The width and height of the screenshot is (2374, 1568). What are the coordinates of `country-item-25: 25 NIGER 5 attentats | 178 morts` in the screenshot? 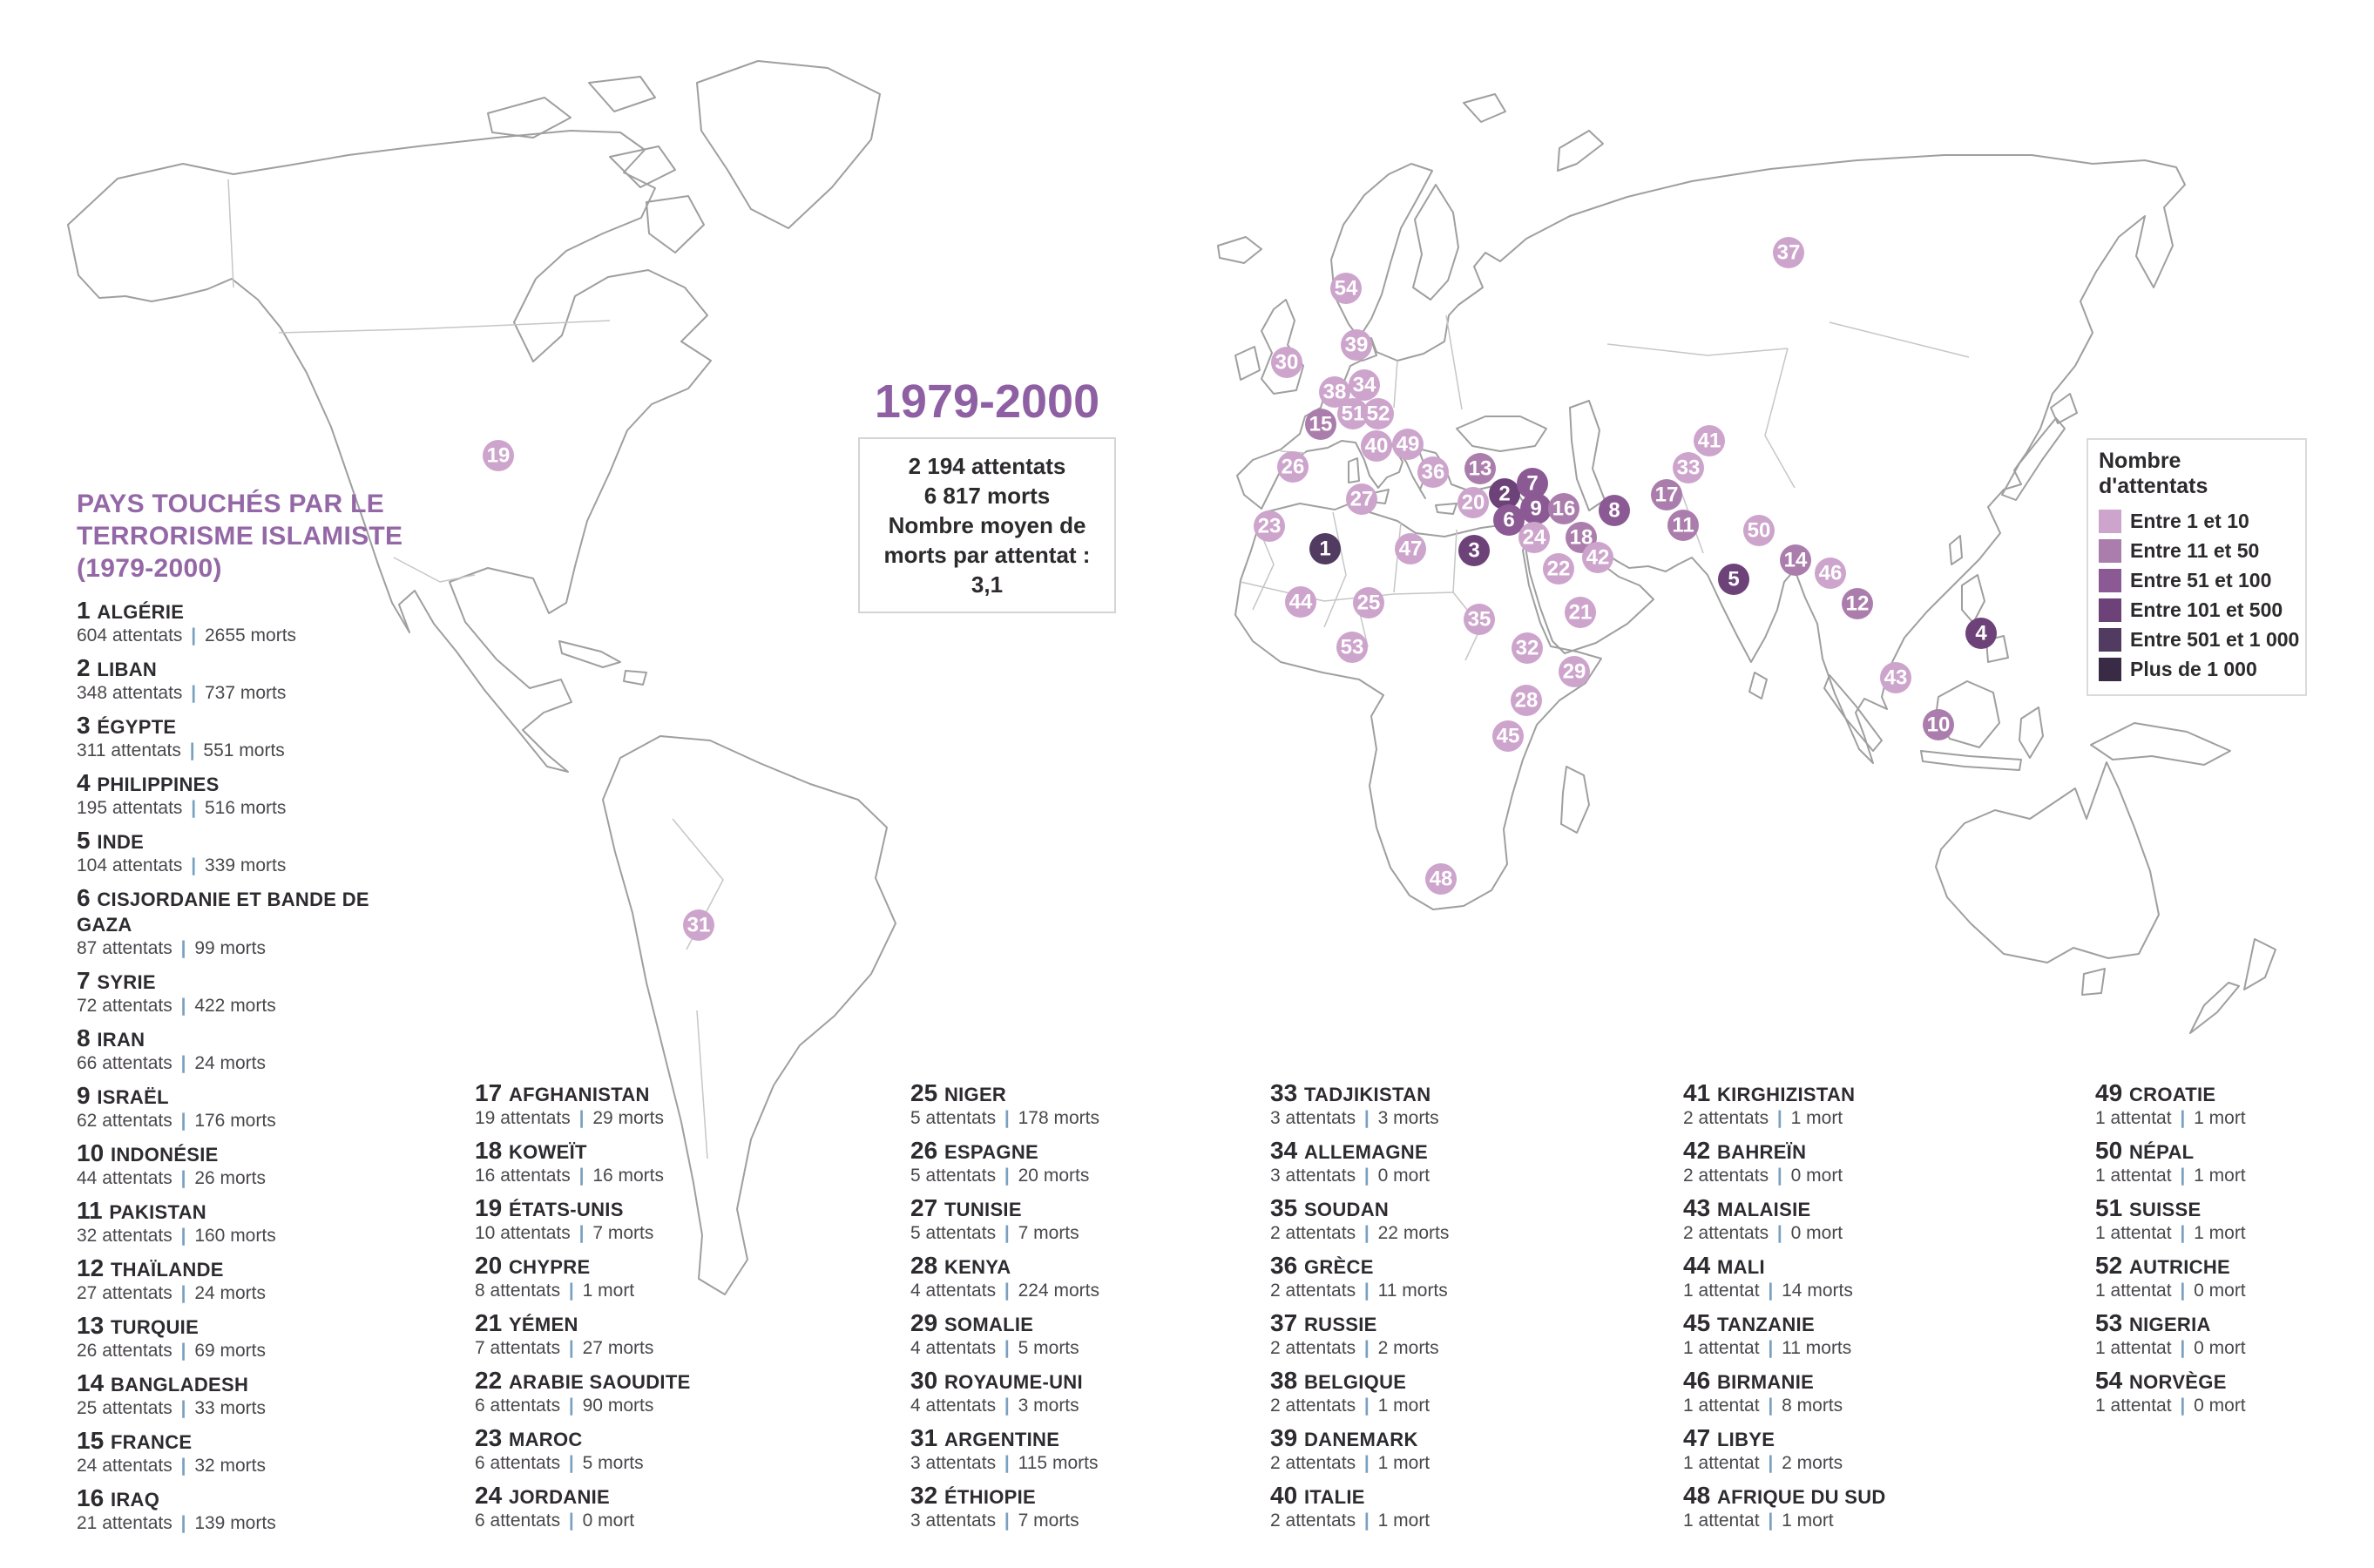 It's located at (1059, 1105).